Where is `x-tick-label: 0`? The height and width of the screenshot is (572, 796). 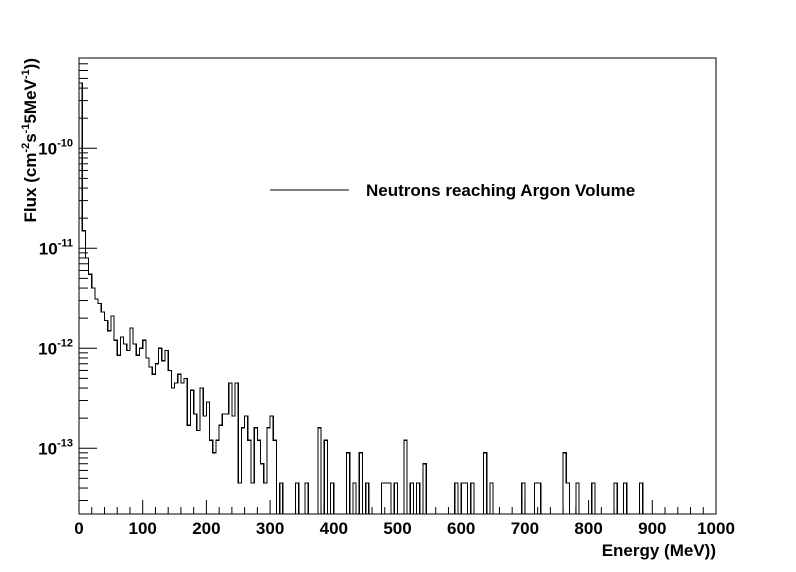 x-tick-label: 0 is located at coordinates (78, 528).